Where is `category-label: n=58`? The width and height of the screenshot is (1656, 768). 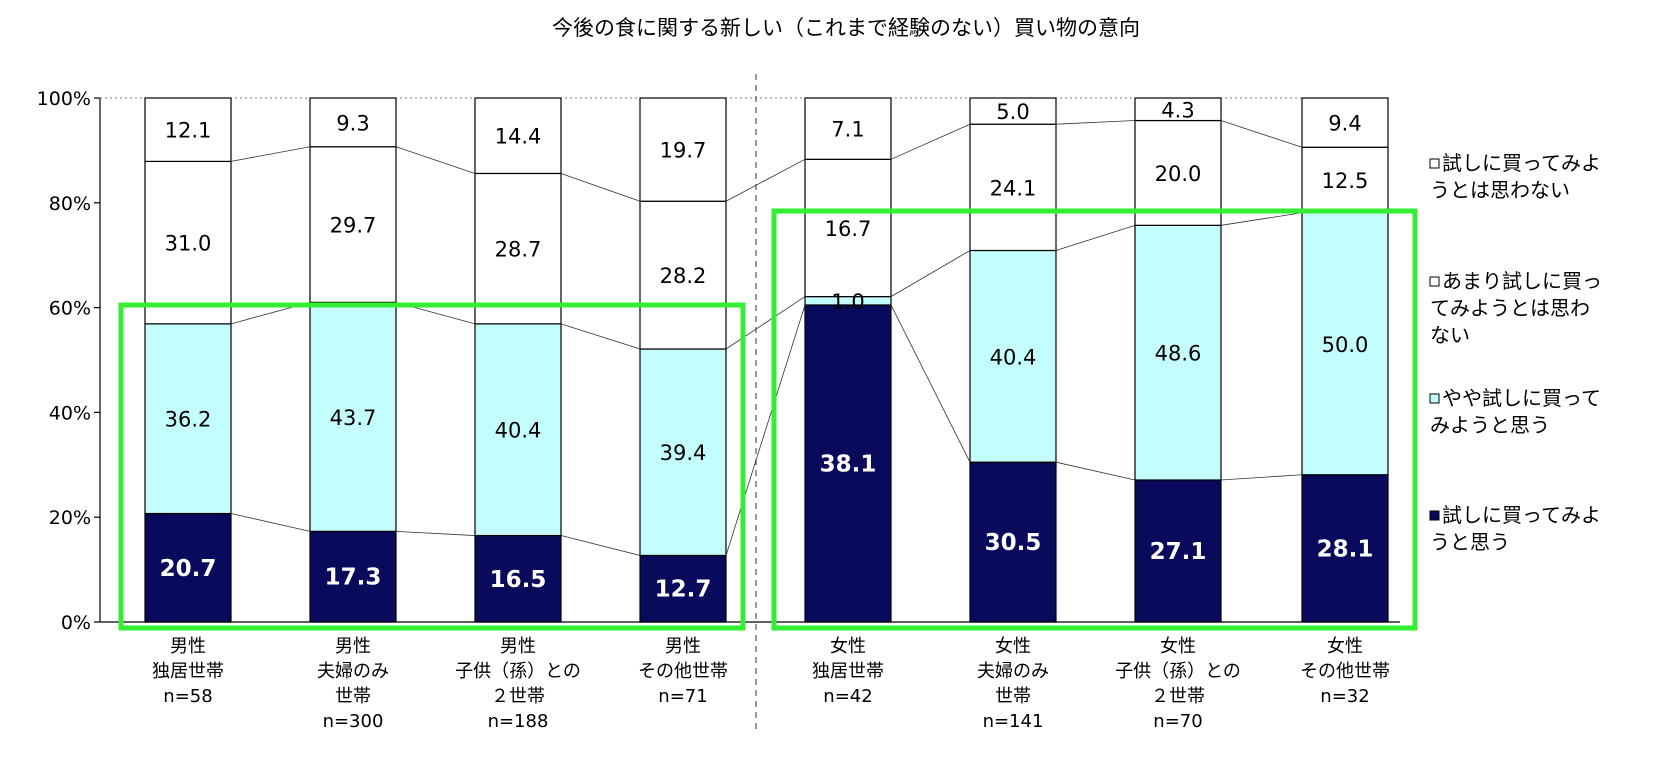
category-label: n=58 is located at coordinates (187, 696).